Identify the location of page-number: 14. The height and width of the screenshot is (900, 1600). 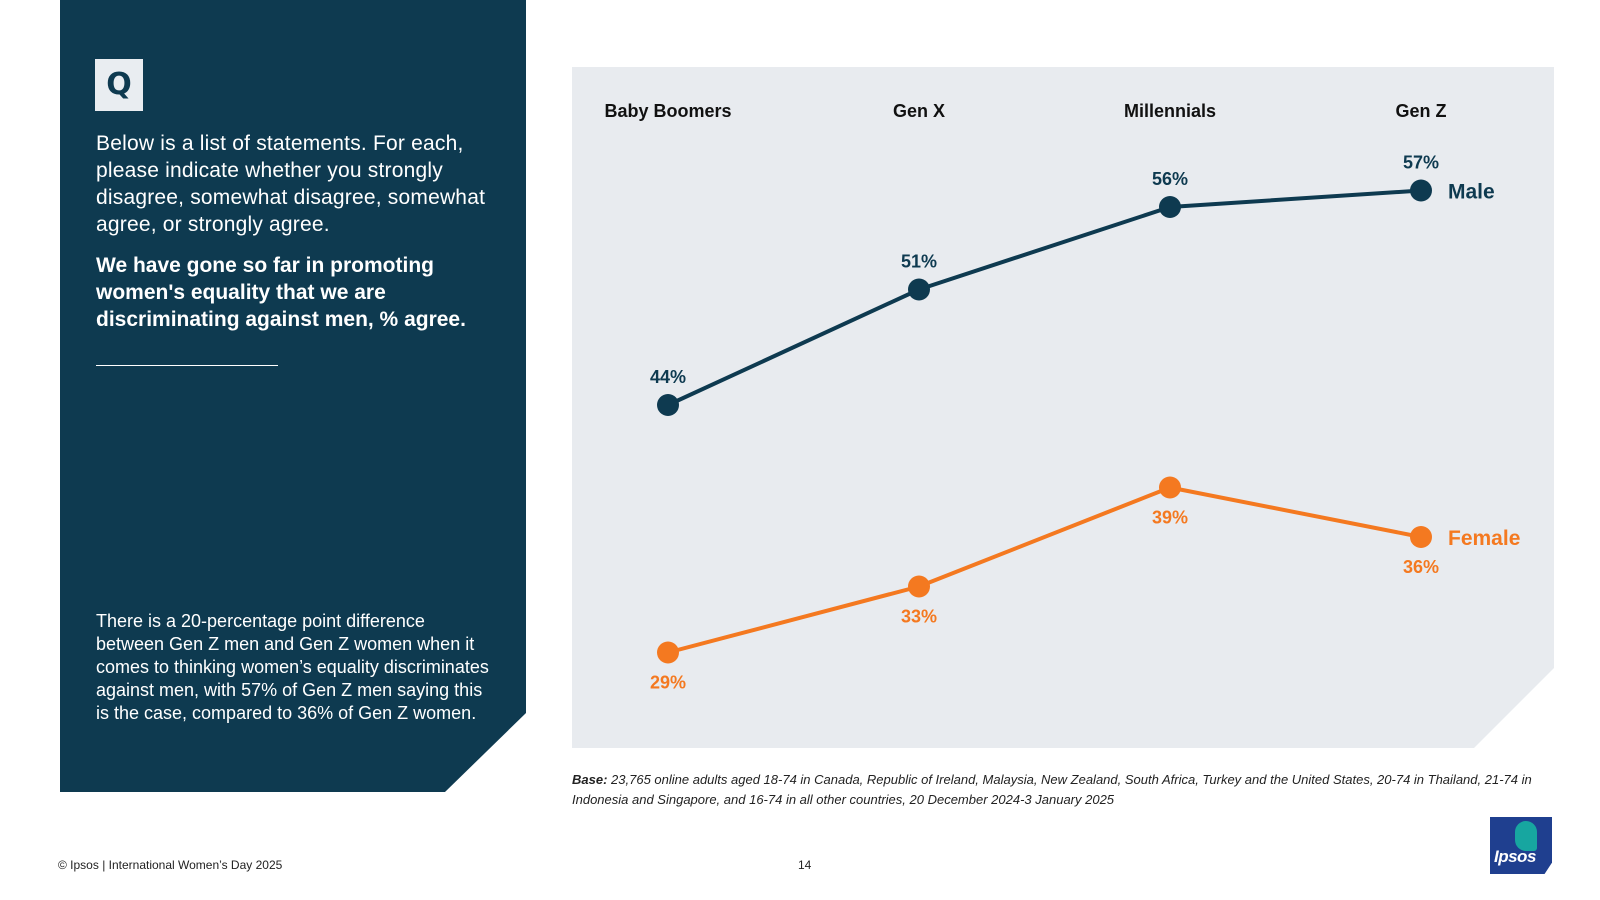
(805, 865).